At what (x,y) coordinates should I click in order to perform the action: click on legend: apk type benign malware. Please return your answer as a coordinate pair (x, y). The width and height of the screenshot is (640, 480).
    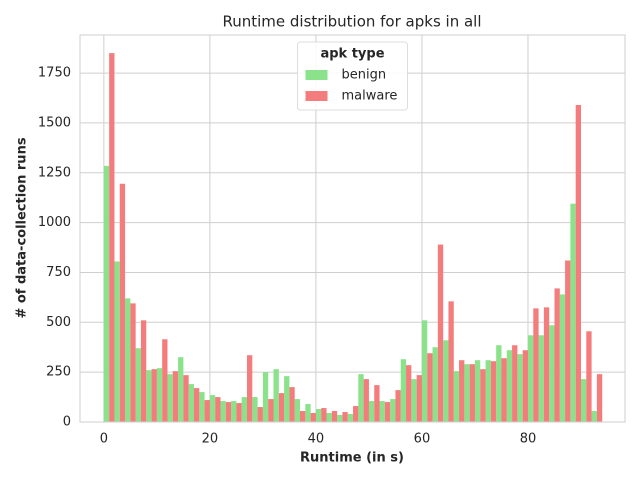
    Looking at the image, I should click on (352, 76).